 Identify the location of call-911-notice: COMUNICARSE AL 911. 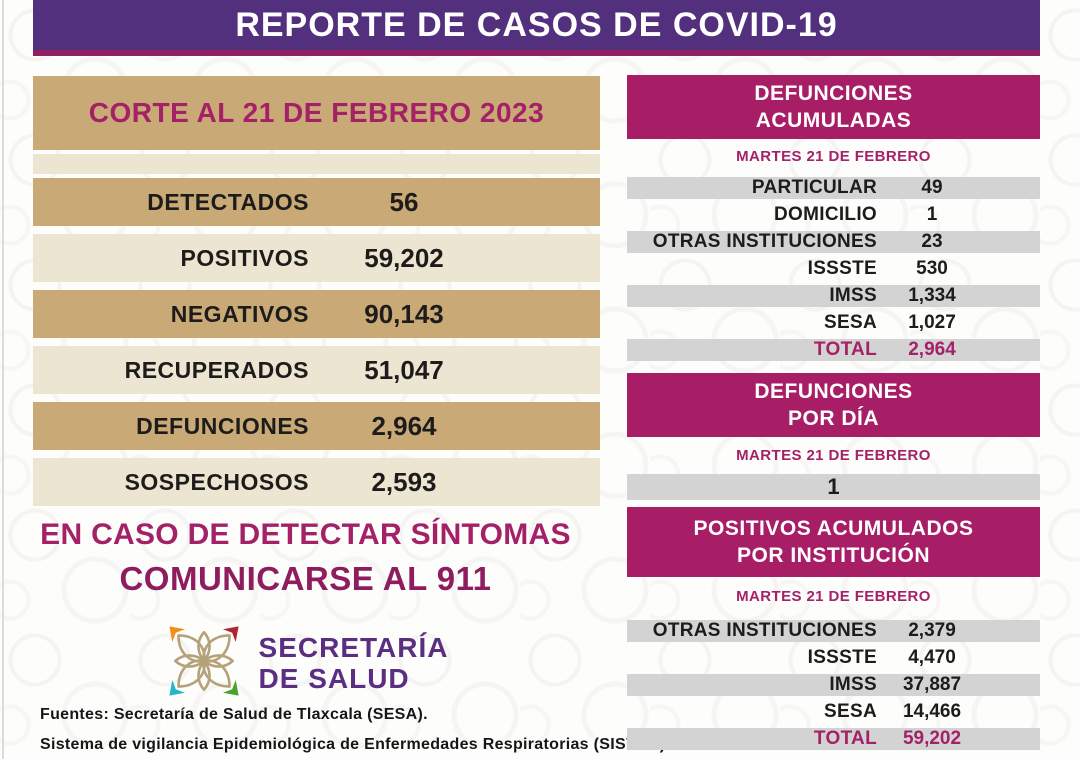
(305, 578).